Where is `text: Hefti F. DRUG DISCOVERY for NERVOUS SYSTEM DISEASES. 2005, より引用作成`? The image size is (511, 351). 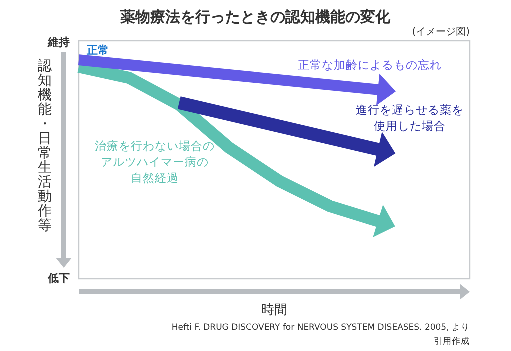
text: Hefti F. DRUG DISCOVERY for NERVOUS SYSTEM DISEASES. 2005, より引用作成 is located at coordinates (321, 335).